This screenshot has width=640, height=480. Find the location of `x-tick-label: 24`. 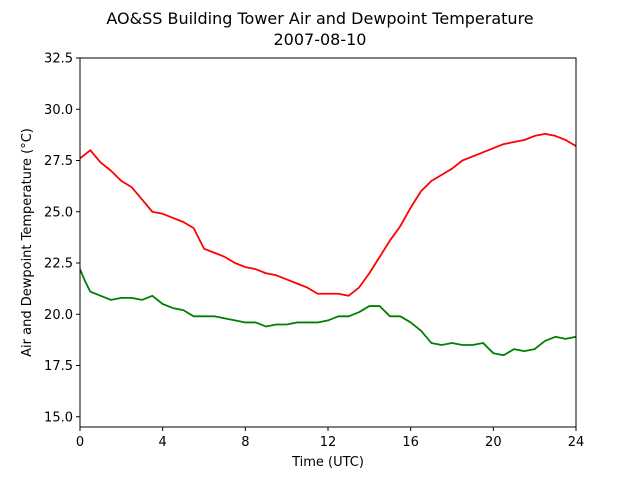

x-tick-label: 24 is located at coordinates (576, 442).